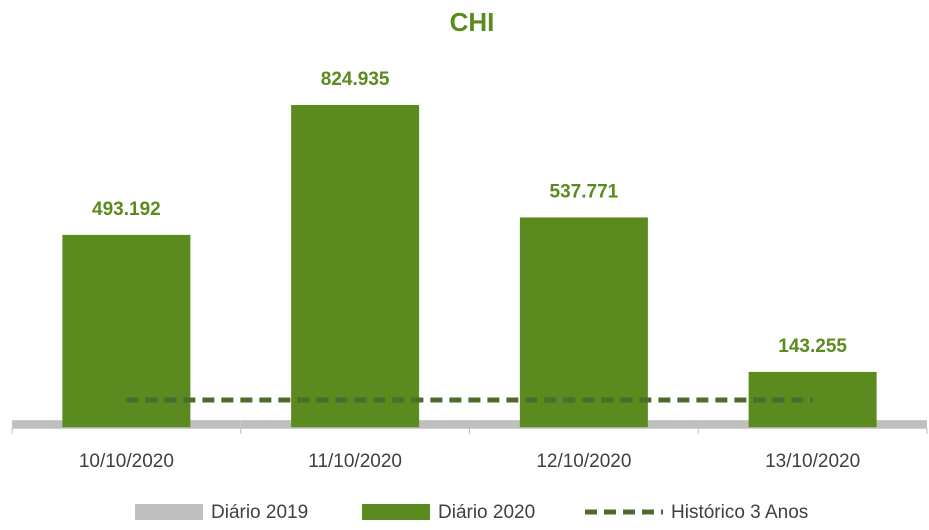 The height and width of the screenshot is (530, 929). I want to click on legend-label: Diário 2020, so click(486, 512).